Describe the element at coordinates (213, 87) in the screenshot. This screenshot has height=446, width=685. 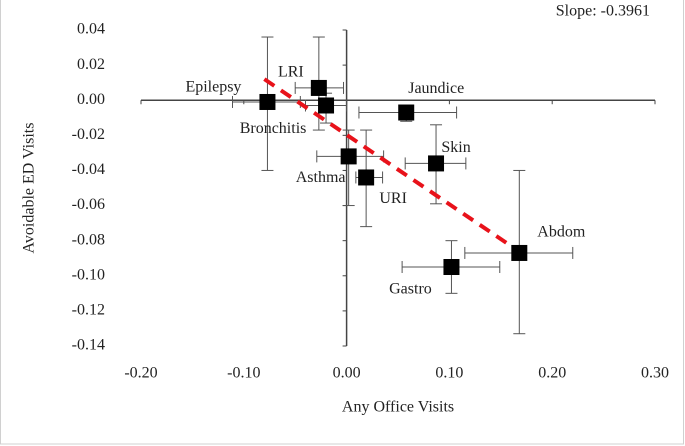
I see `point-label: Epilepsy` at that location.